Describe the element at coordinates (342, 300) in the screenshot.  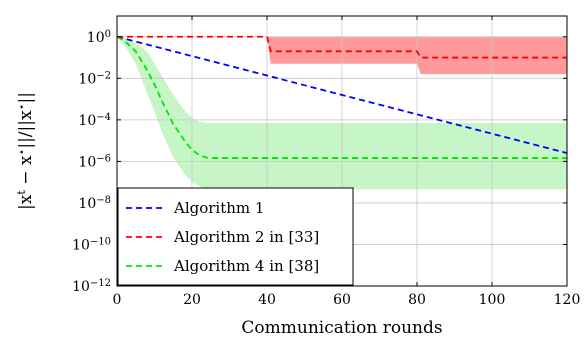
I see `x-tick-label: 60` at that location.